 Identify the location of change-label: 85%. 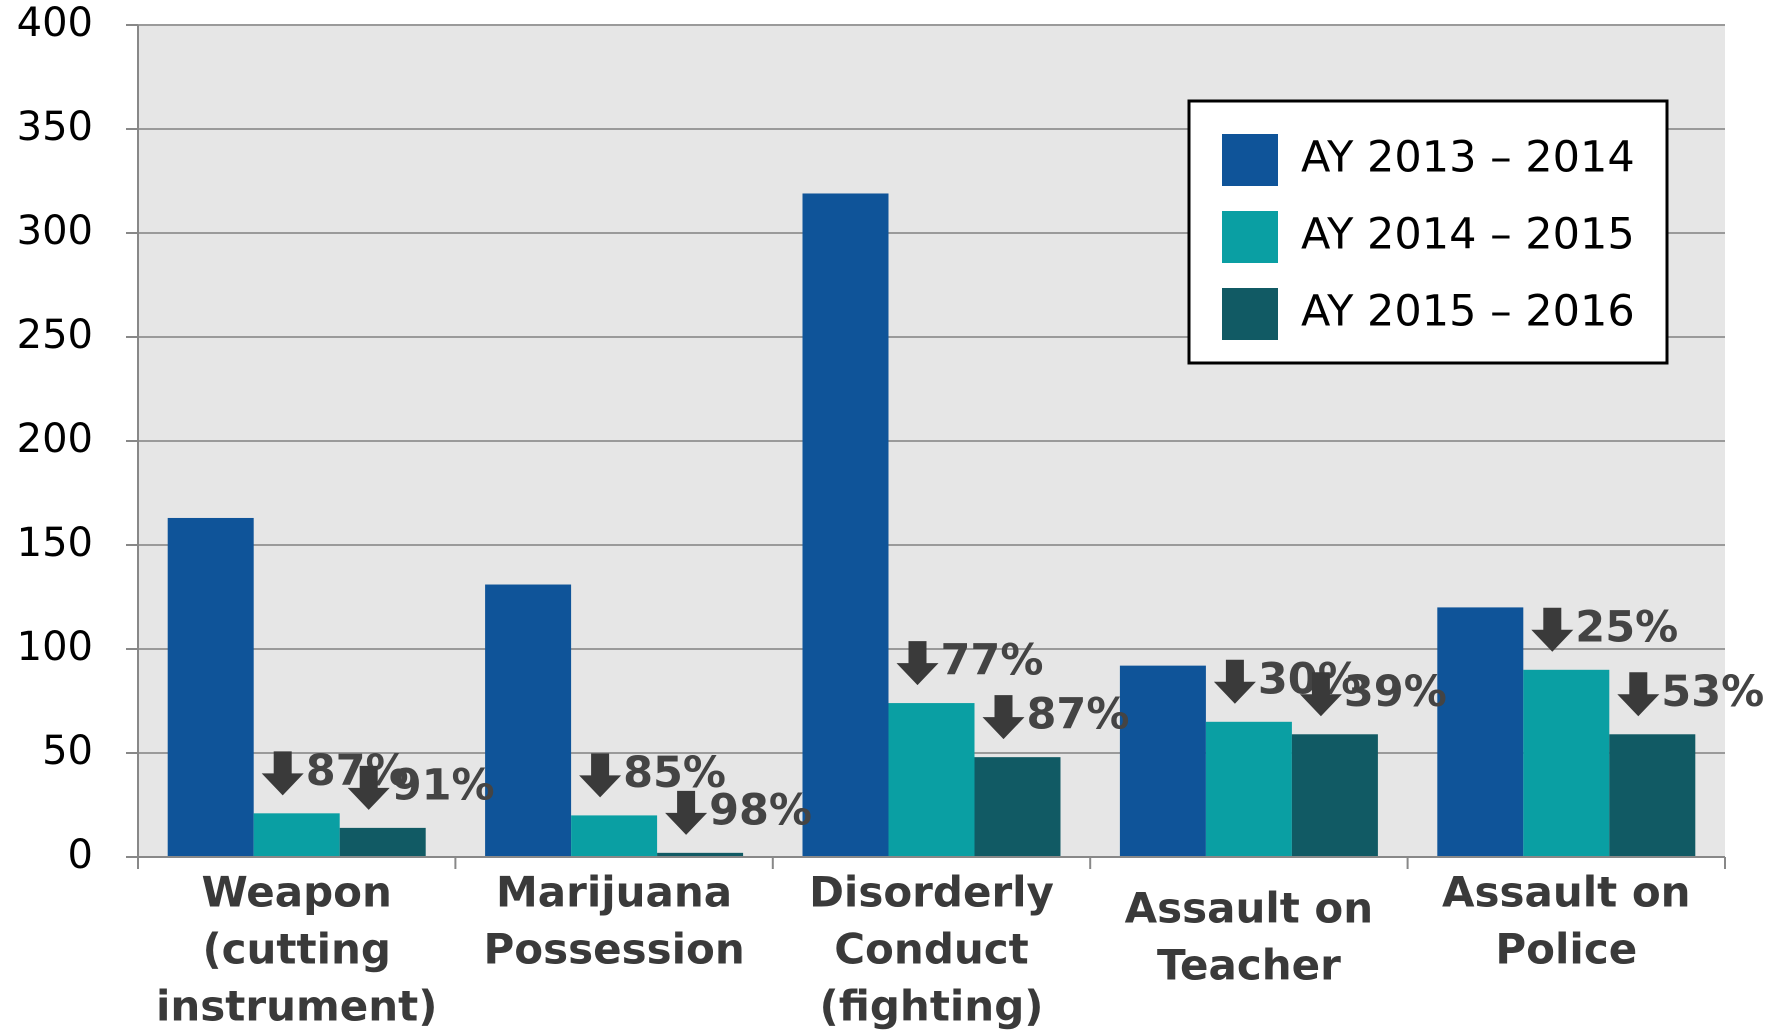
(674, 773).